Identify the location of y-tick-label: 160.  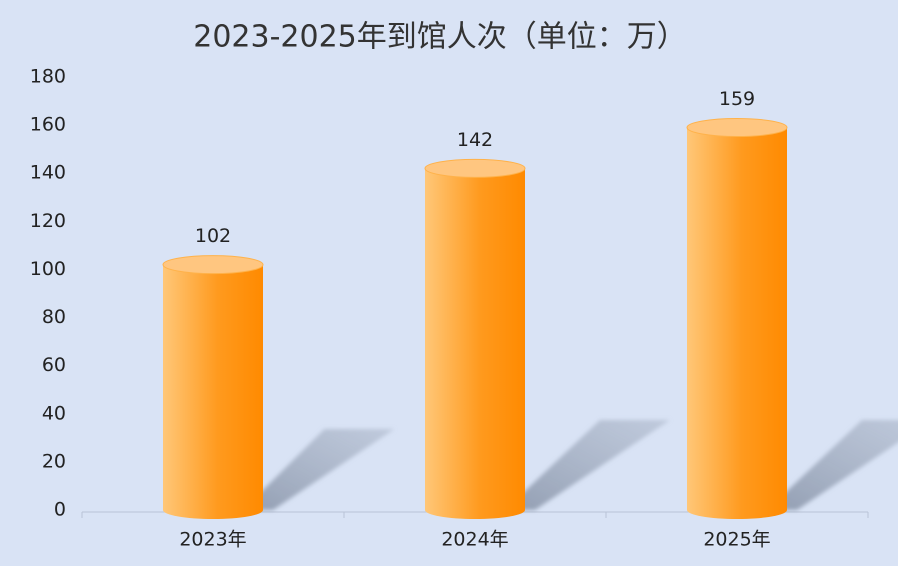
(48, 125).